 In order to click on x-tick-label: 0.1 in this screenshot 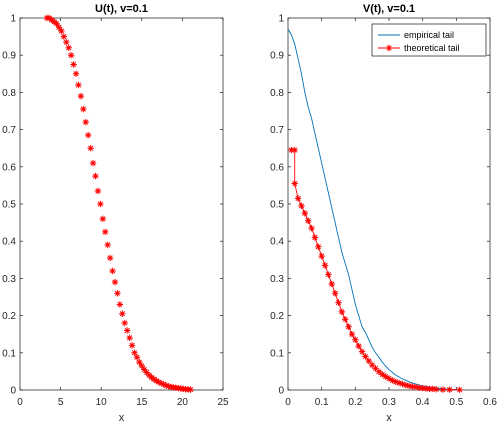, I will do `click(322, 402)`.